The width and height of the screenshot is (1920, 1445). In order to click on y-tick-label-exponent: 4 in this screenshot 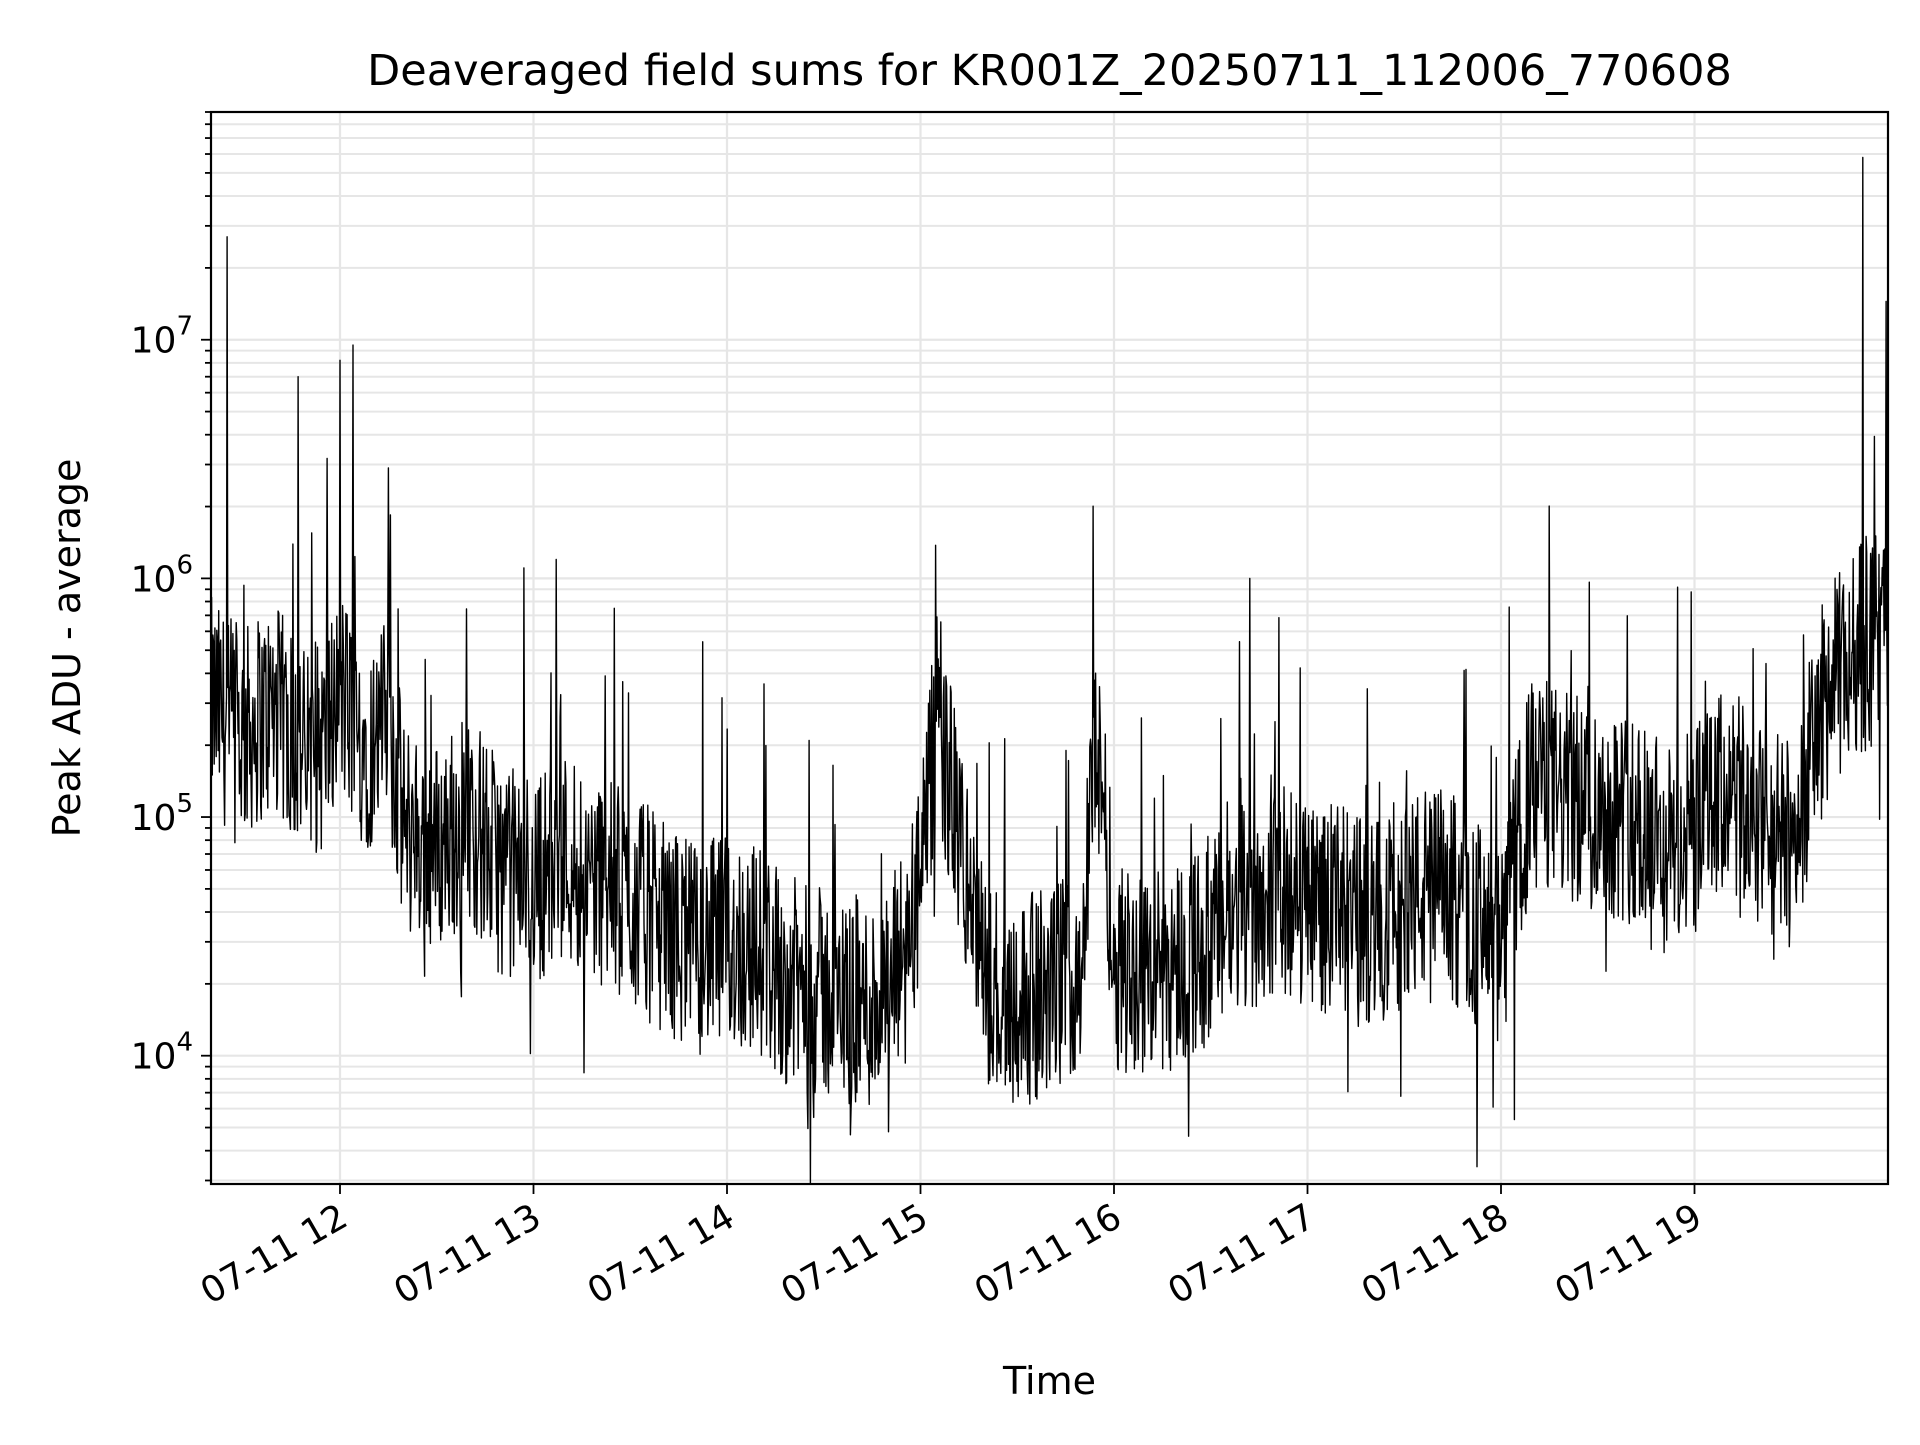, I will do `click(184, 1043)`.